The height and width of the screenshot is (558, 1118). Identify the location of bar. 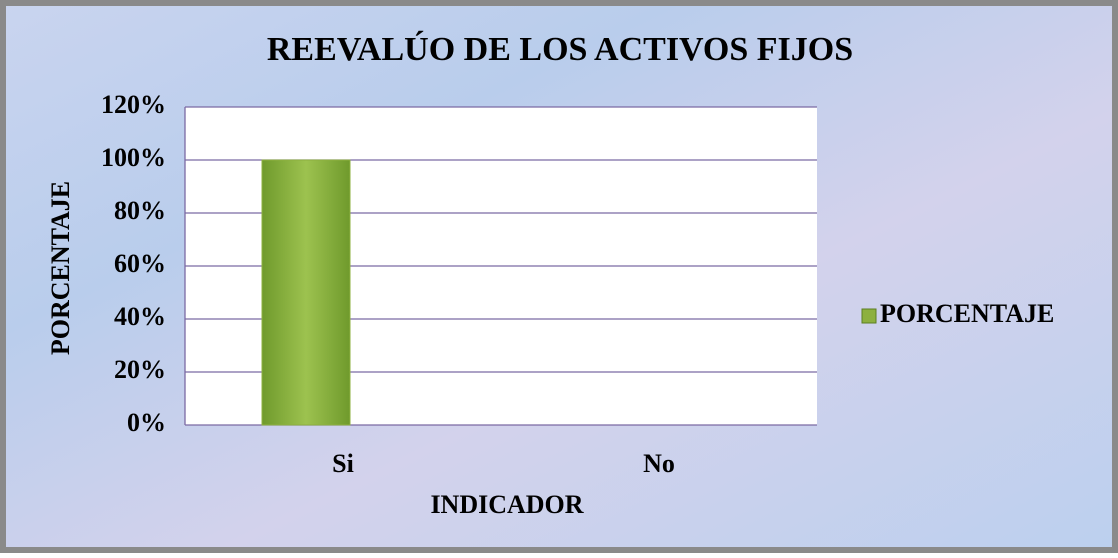
(306, 292).